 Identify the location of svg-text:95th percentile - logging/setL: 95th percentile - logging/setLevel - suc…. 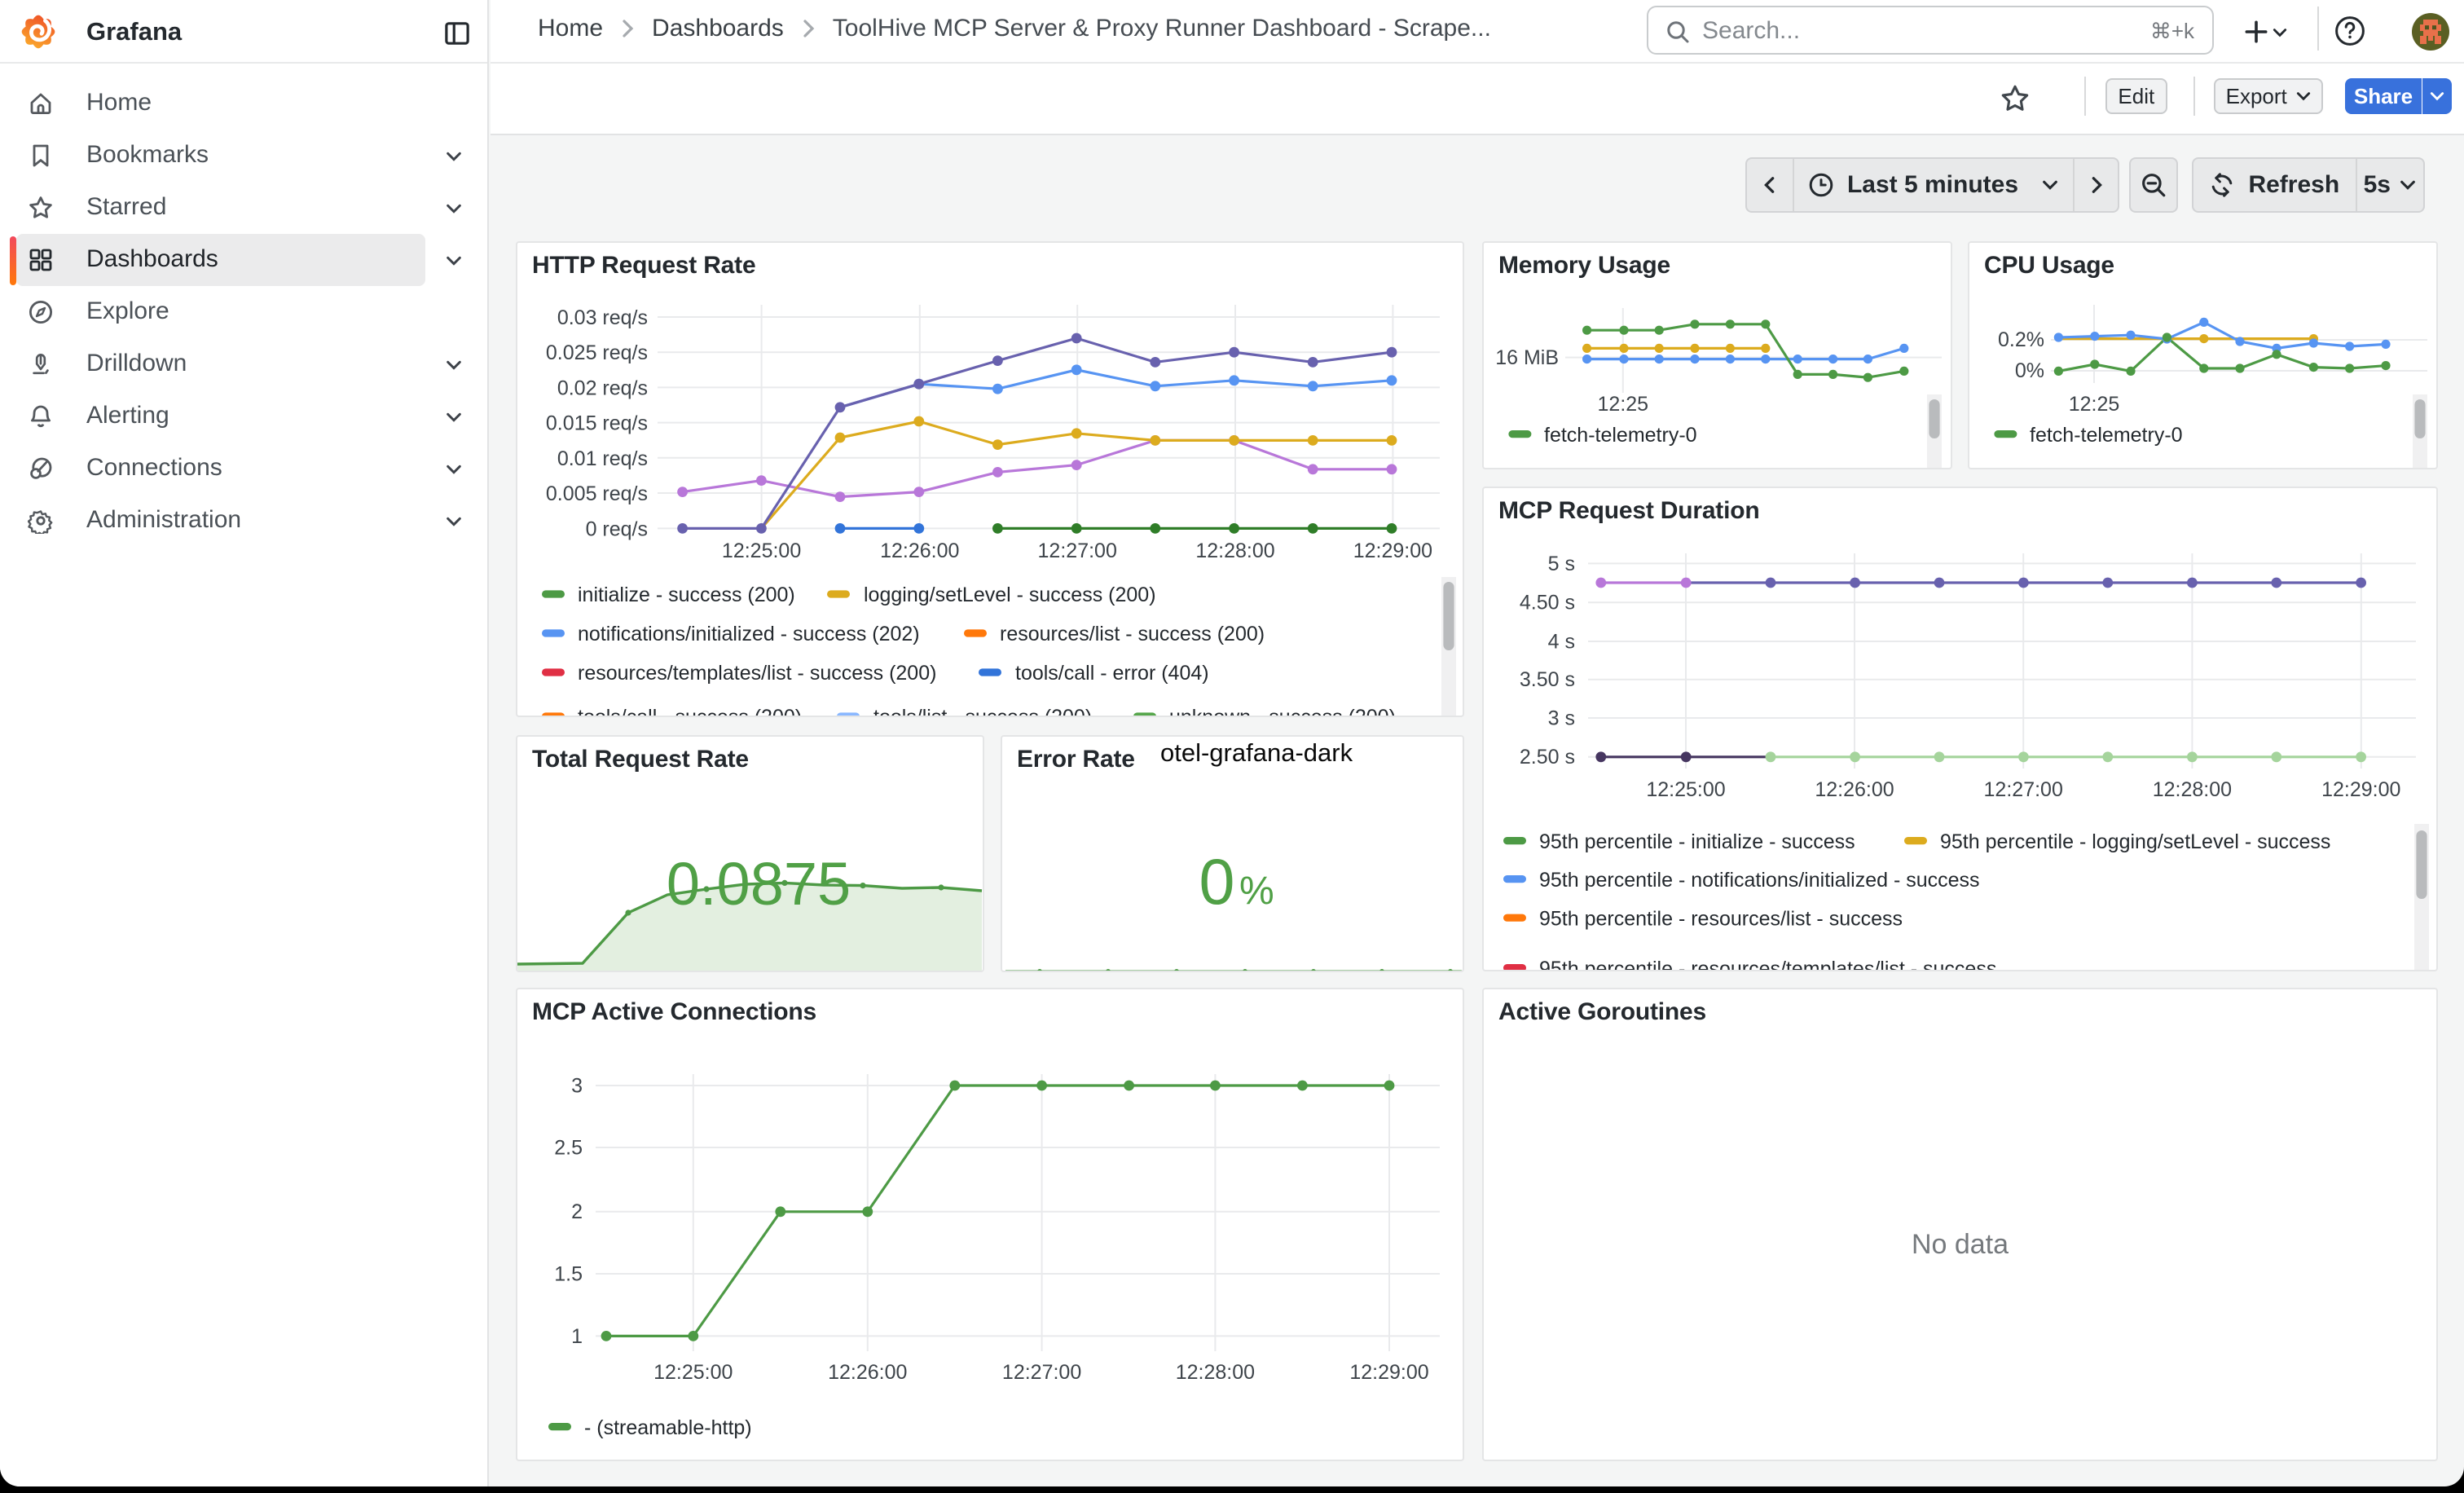
(2135, 842).